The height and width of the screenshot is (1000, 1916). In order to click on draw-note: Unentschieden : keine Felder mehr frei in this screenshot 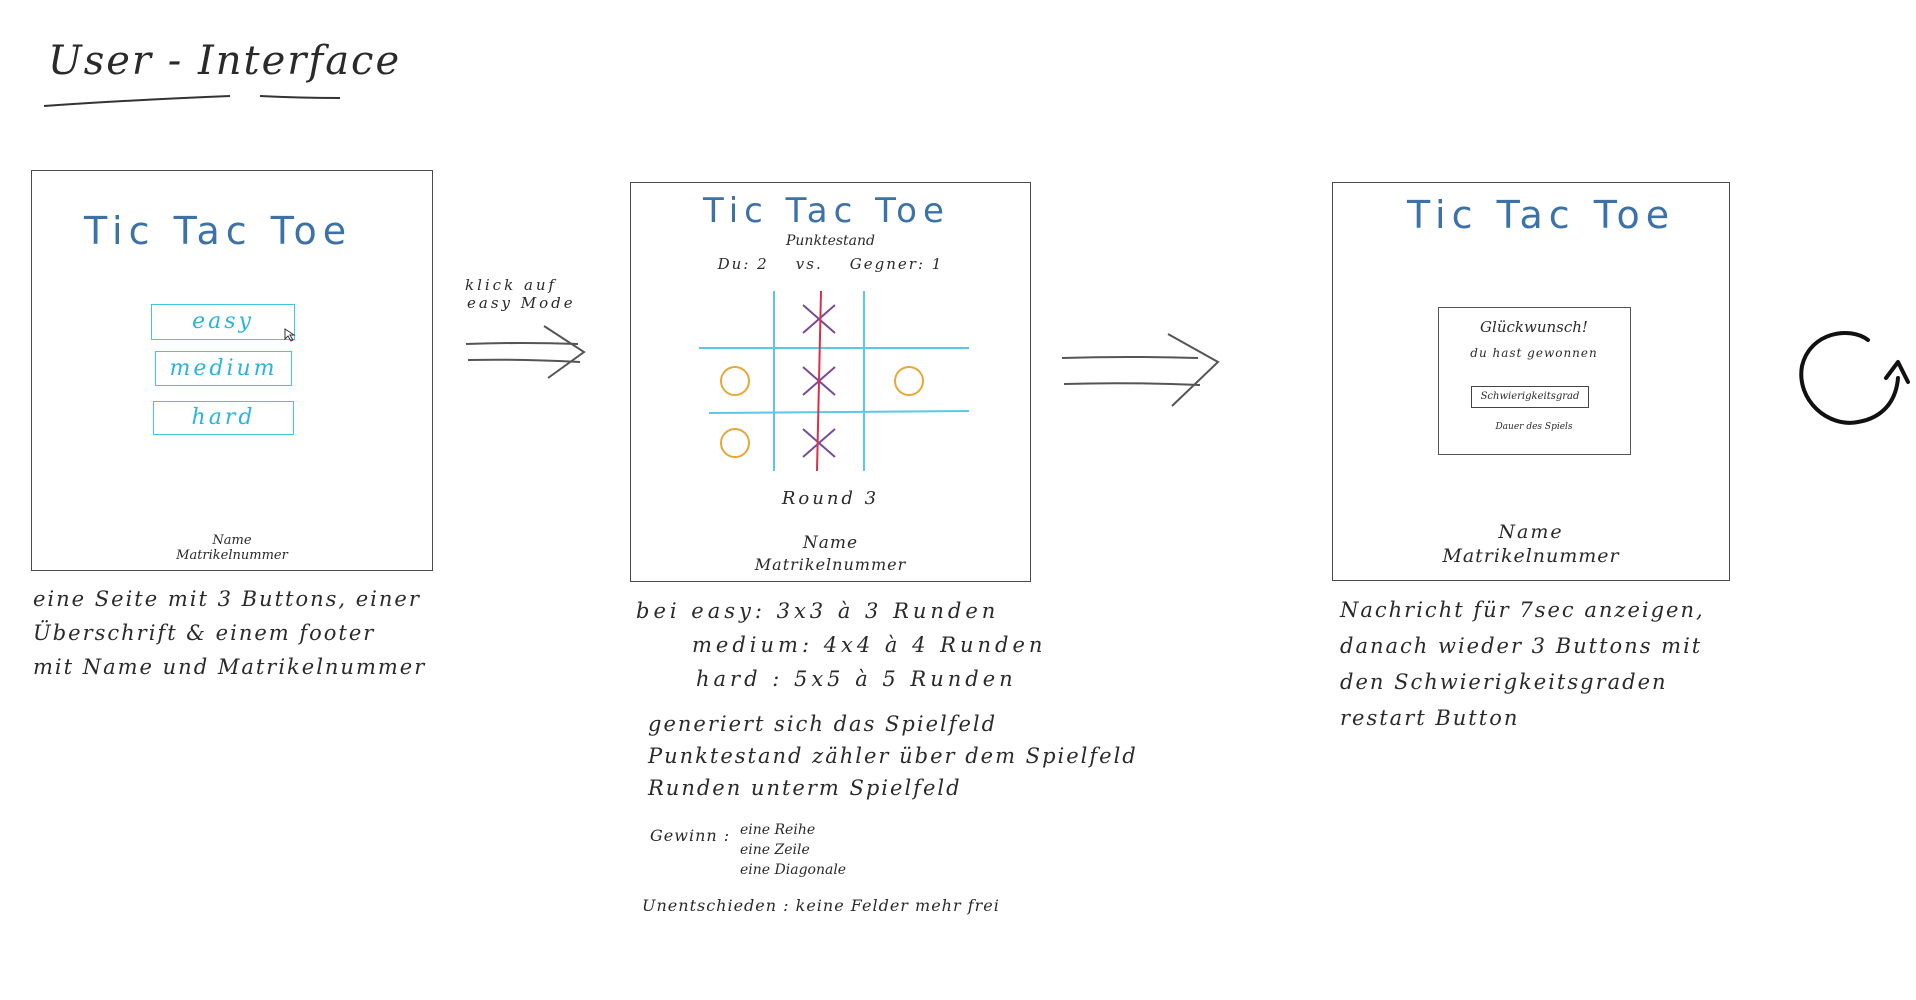, I will do `click(821, 905)`.